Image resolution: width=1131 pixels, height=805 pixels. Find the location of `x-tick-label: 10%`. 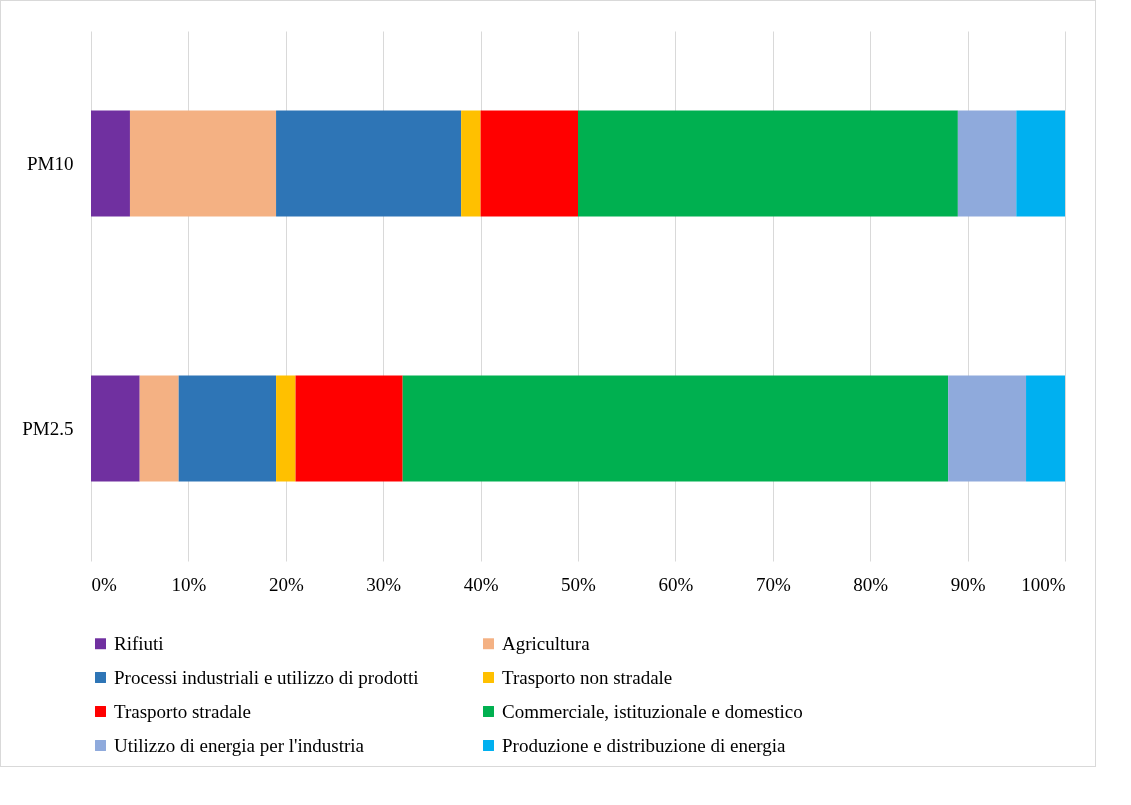

x-tick-label: 10% is located at coordinates (189, 584).